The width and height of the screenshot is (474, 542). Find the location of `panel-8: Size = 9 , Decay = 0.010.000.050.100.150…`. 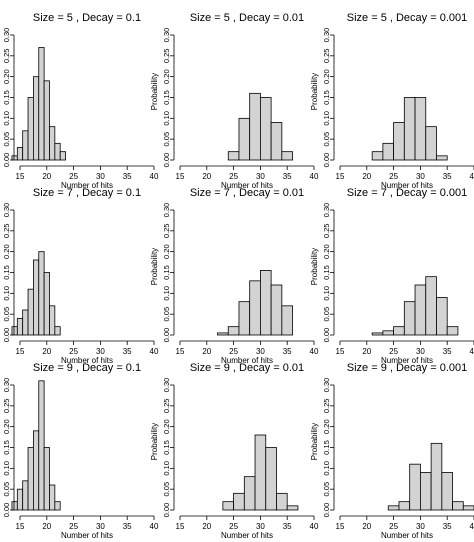

panel-8: Size = 9 , Decay = 0.010.000.050.100.150… is located at coordinates (234, 451).